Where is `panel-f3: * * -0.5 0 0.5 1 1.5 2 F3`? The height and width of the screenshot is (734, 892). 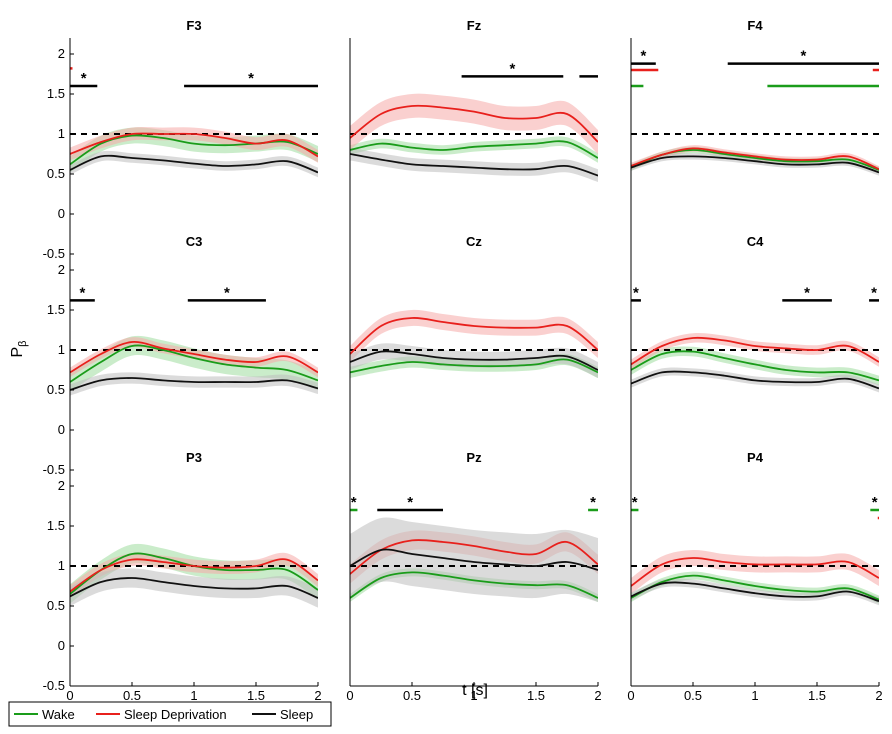 panel-f3: * * -0.5 0 0.5 1 1.5 2 F3 is located at coordinates (180, 139).